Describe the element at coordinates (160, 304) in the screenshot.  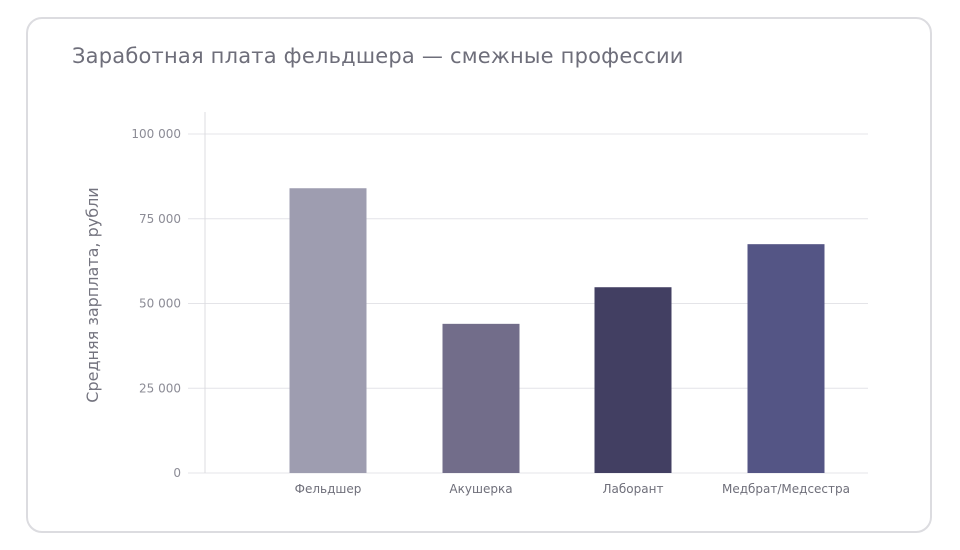
I see `y-tick-label: 50 000` at that location.